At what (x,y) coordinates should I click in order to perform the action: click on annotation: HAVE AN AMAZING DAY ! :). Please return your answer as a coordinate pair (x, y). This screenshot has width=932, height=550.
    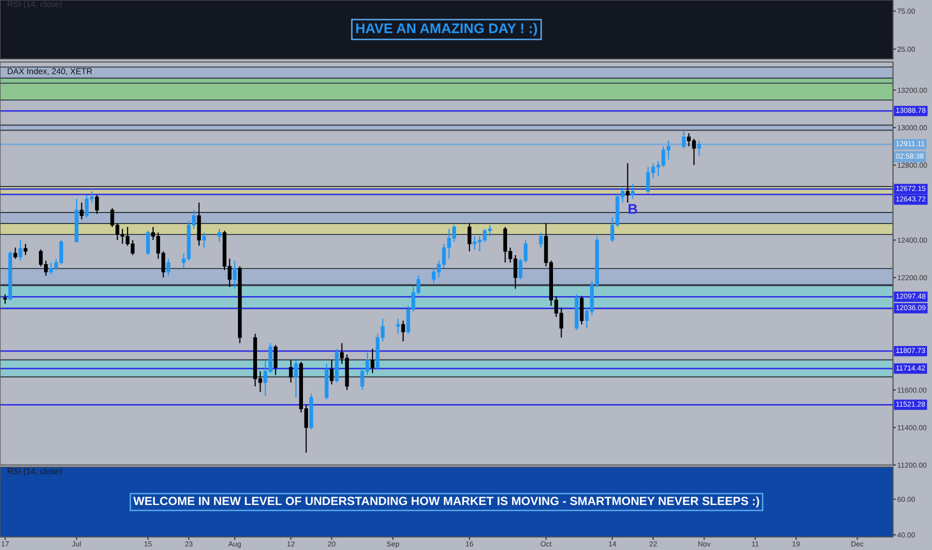
    Looking at the image, I should click on (446, 29).